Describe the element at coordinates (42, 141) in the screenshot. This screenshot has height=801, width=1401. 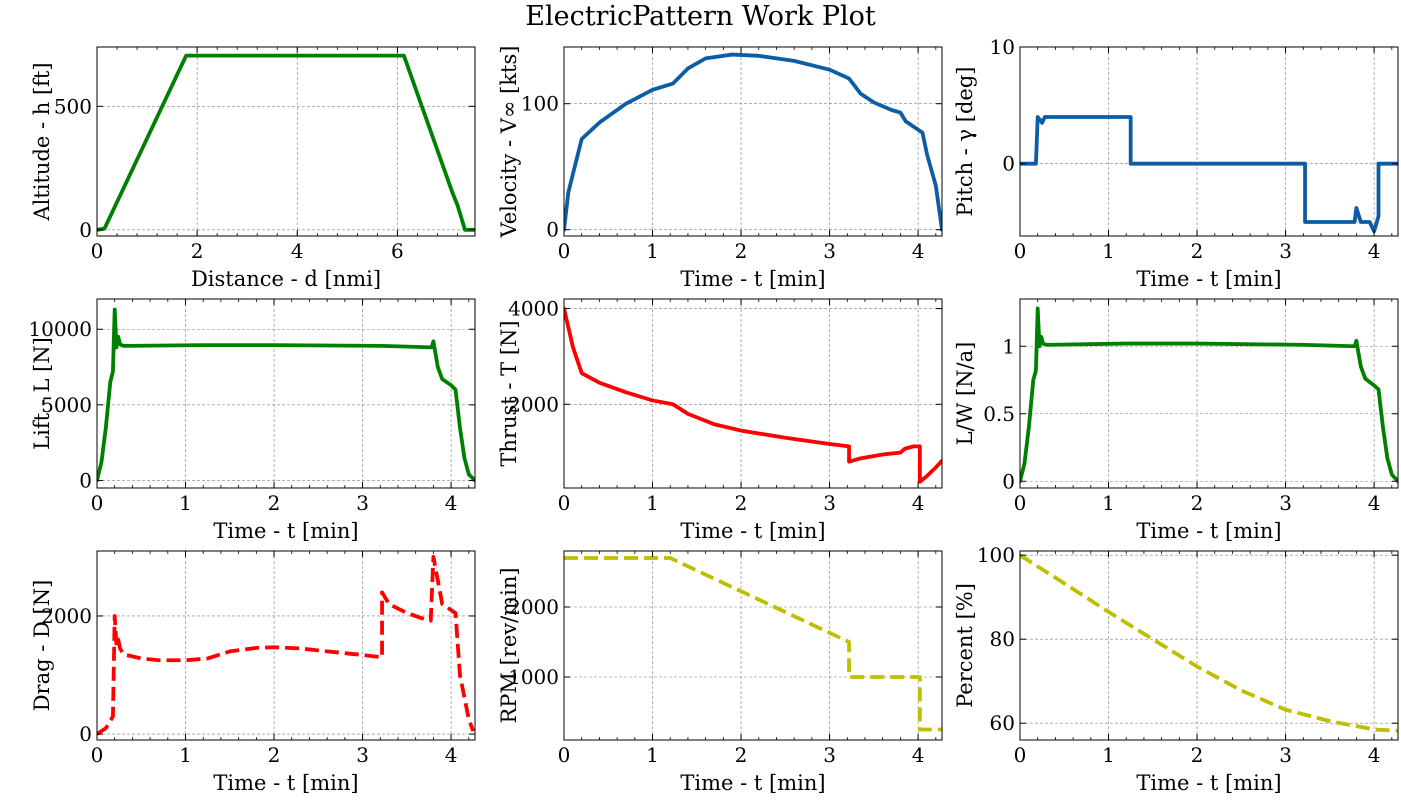
I see `y-axis-label: Altitude - h [ft]` at that location.